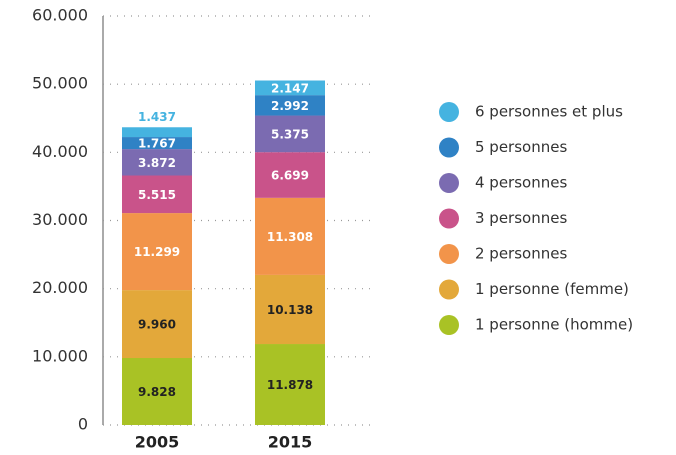 The height and width of the screenshot is (455, 676). I want to click on value-label: 11.299, so click(157, 252).